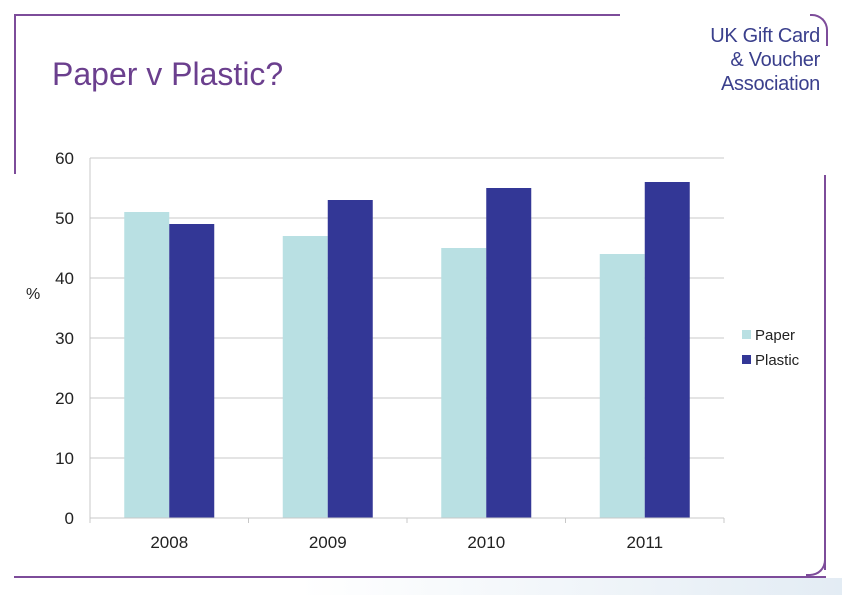  What do you see at coordinates (15, 94) in the screenshot?
I see `frame-left-border` at bounding box center [15, 94].